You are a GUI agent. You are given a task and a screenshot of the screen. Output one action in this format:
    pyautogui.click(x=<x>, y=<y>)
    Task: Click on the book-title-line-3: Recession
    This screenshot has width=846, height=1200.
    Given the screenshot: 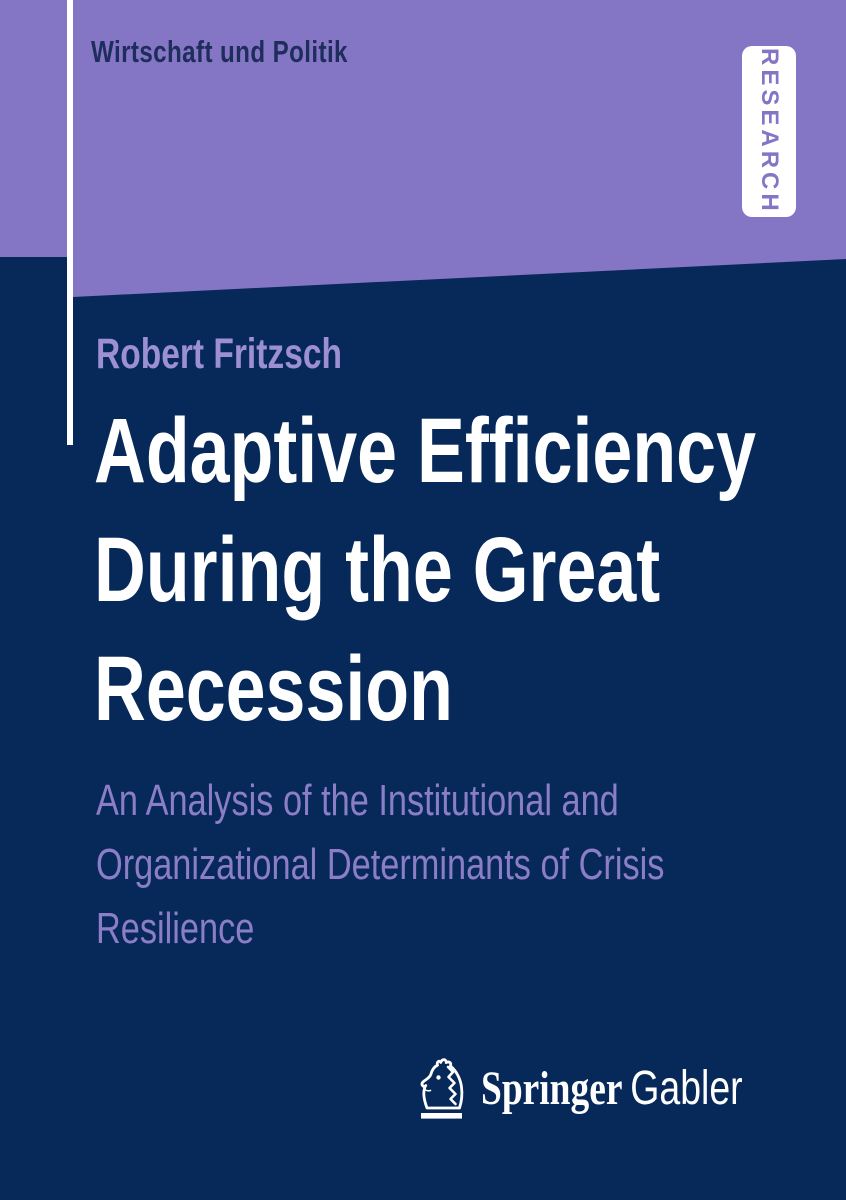 What is the action you would take?
    pyautogui.click(x=273, y=689)
    